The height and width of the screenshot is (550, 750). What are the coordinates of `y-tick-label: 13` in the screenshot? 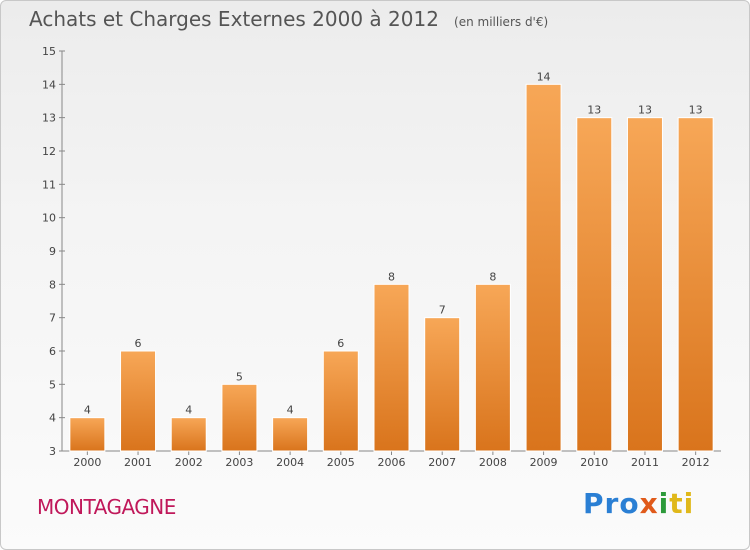 It's located at (49, 118).